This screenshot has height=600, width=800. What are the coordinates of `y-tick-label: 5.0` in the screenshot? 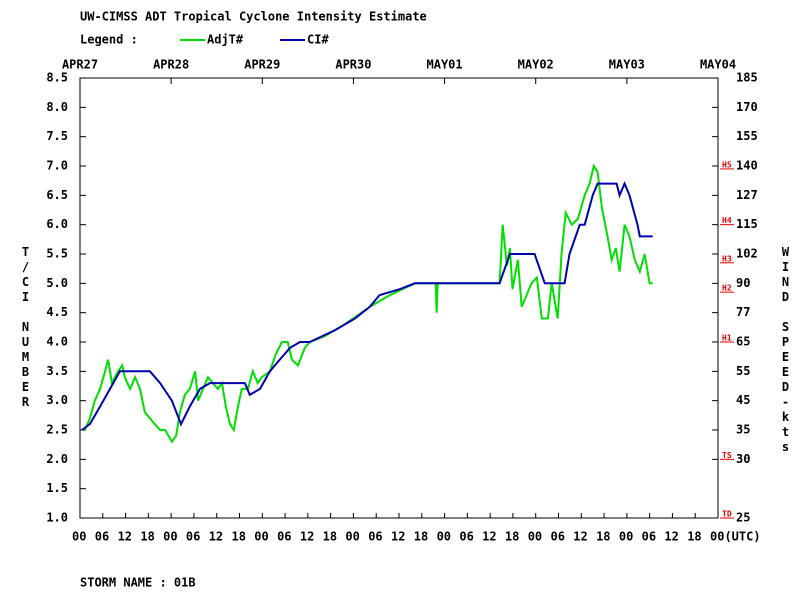 It's located at (57, 283).